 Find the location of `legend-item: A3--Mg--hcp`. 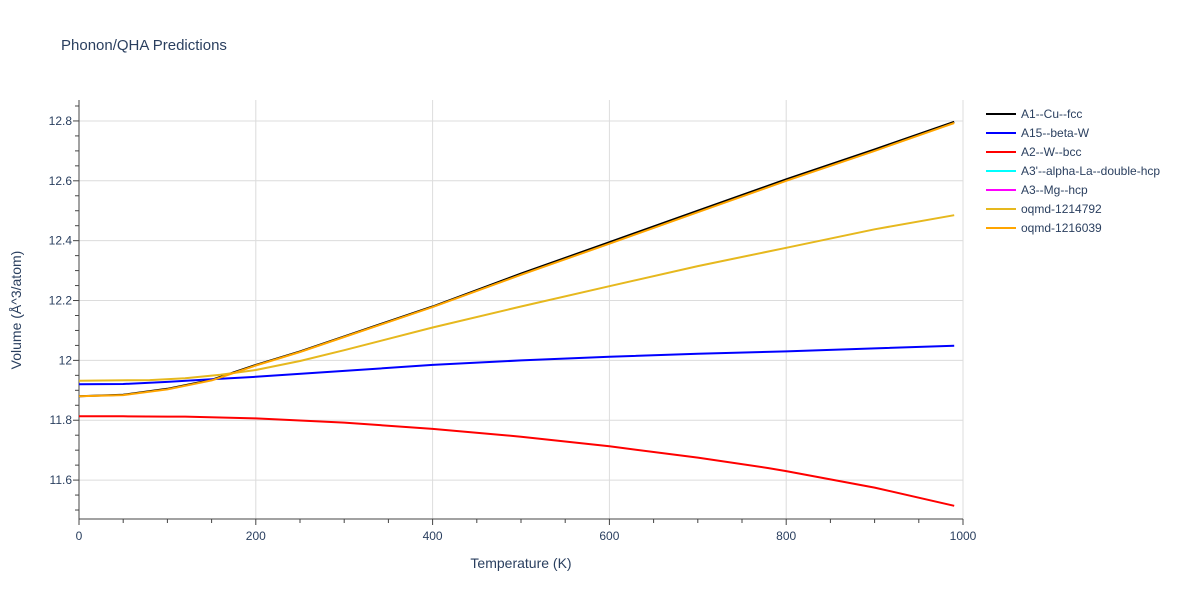

legend-item: A3--Mg--hcp is located at coordinates (1037, 190).